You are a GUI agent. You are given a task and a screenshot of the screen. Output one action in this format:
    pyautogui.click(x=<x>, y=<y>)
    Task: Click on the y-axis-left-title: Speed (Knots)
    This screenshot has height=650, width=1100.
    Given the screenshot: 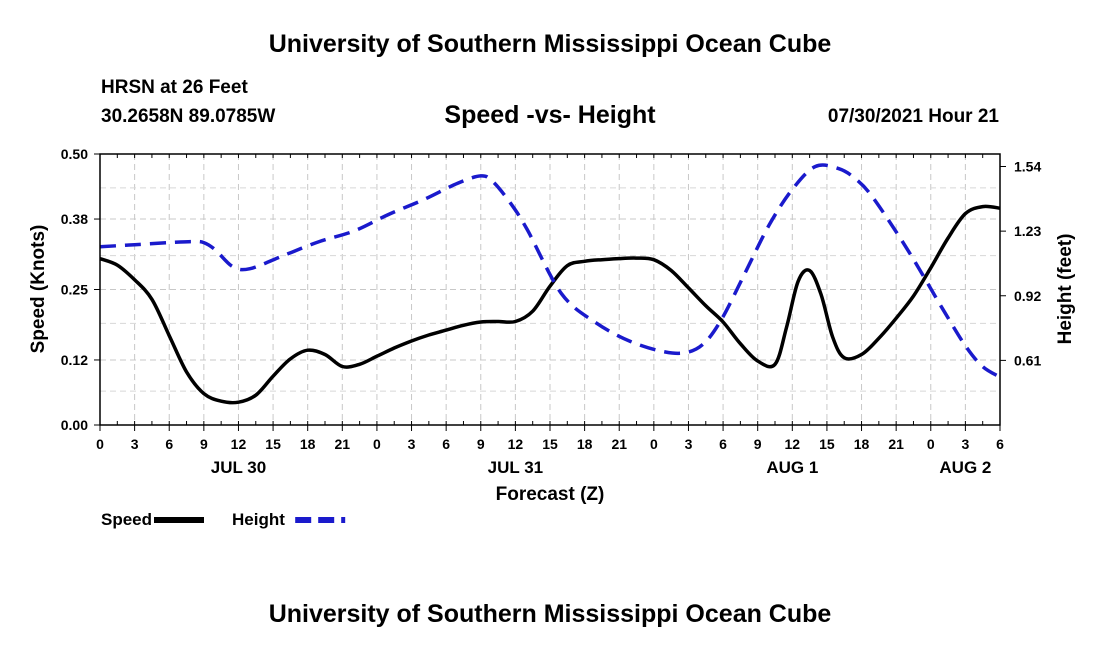 What is the action you would take?
    pyautogui.click(x=38, y=289)
    